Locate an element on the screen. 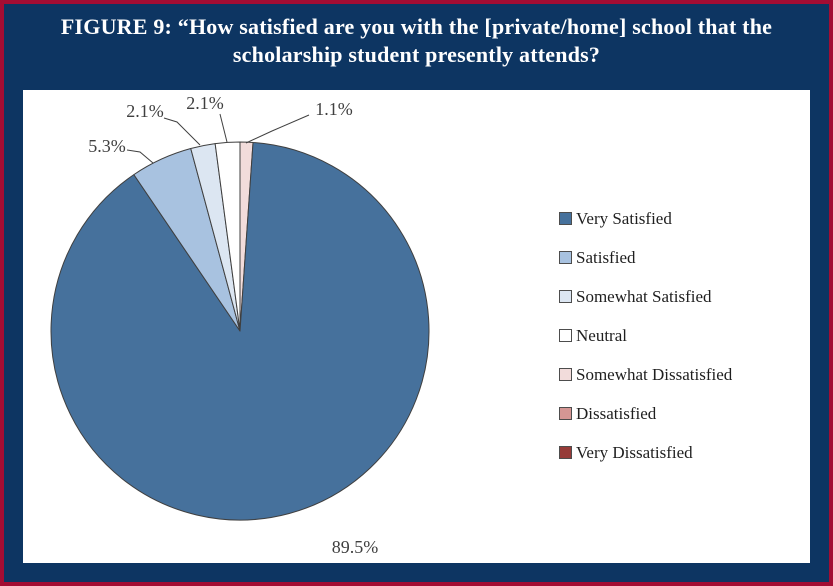 This screenshot has width=833, height=586. legend-item-very-satisfied: Very Satisfied is located at coordinates (645, 218).